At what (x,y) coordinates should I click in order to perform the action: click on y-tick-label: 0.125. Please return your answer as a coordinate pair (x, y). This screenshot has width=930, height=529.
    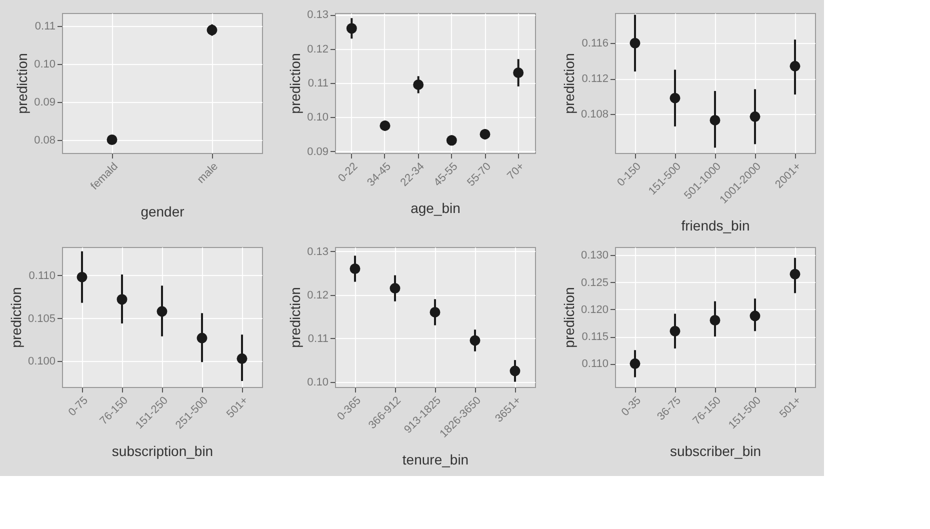
    Looking at the image, I should click on (594, 282).